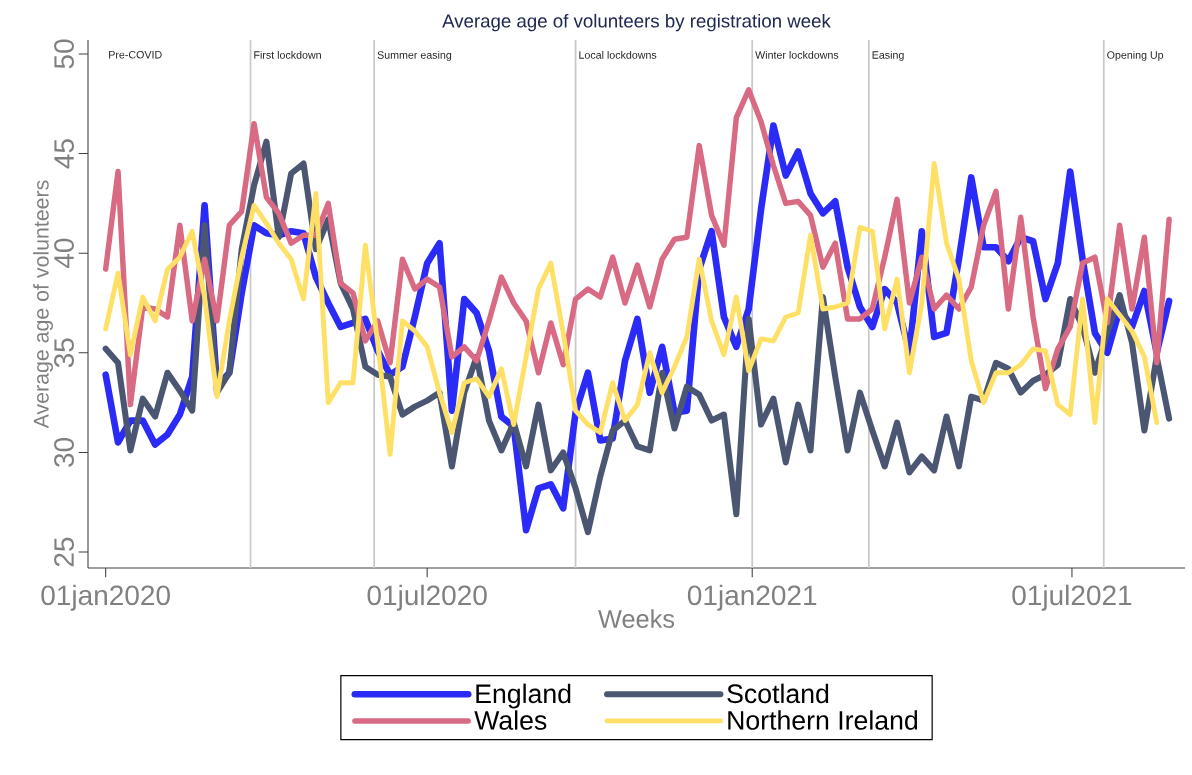 Image resolution: width=1192 pixels, height=775 pixels. What do you see at coordinates (64, 353) in the screenshot?
I see `y-tick-label: 35` at bounding box center [64, 353].